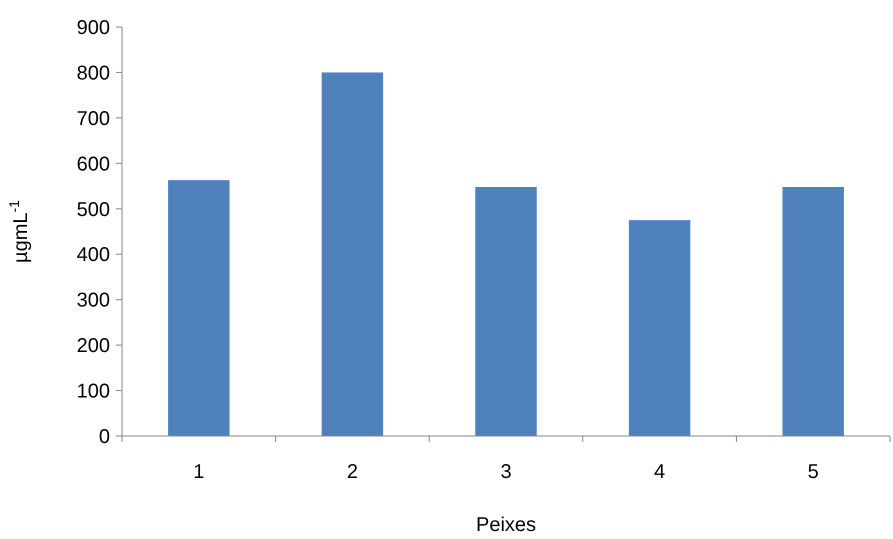 The height and width of the screenshot is (539, 893). I want to click on y-tick-label: 0, so click(104, 437).